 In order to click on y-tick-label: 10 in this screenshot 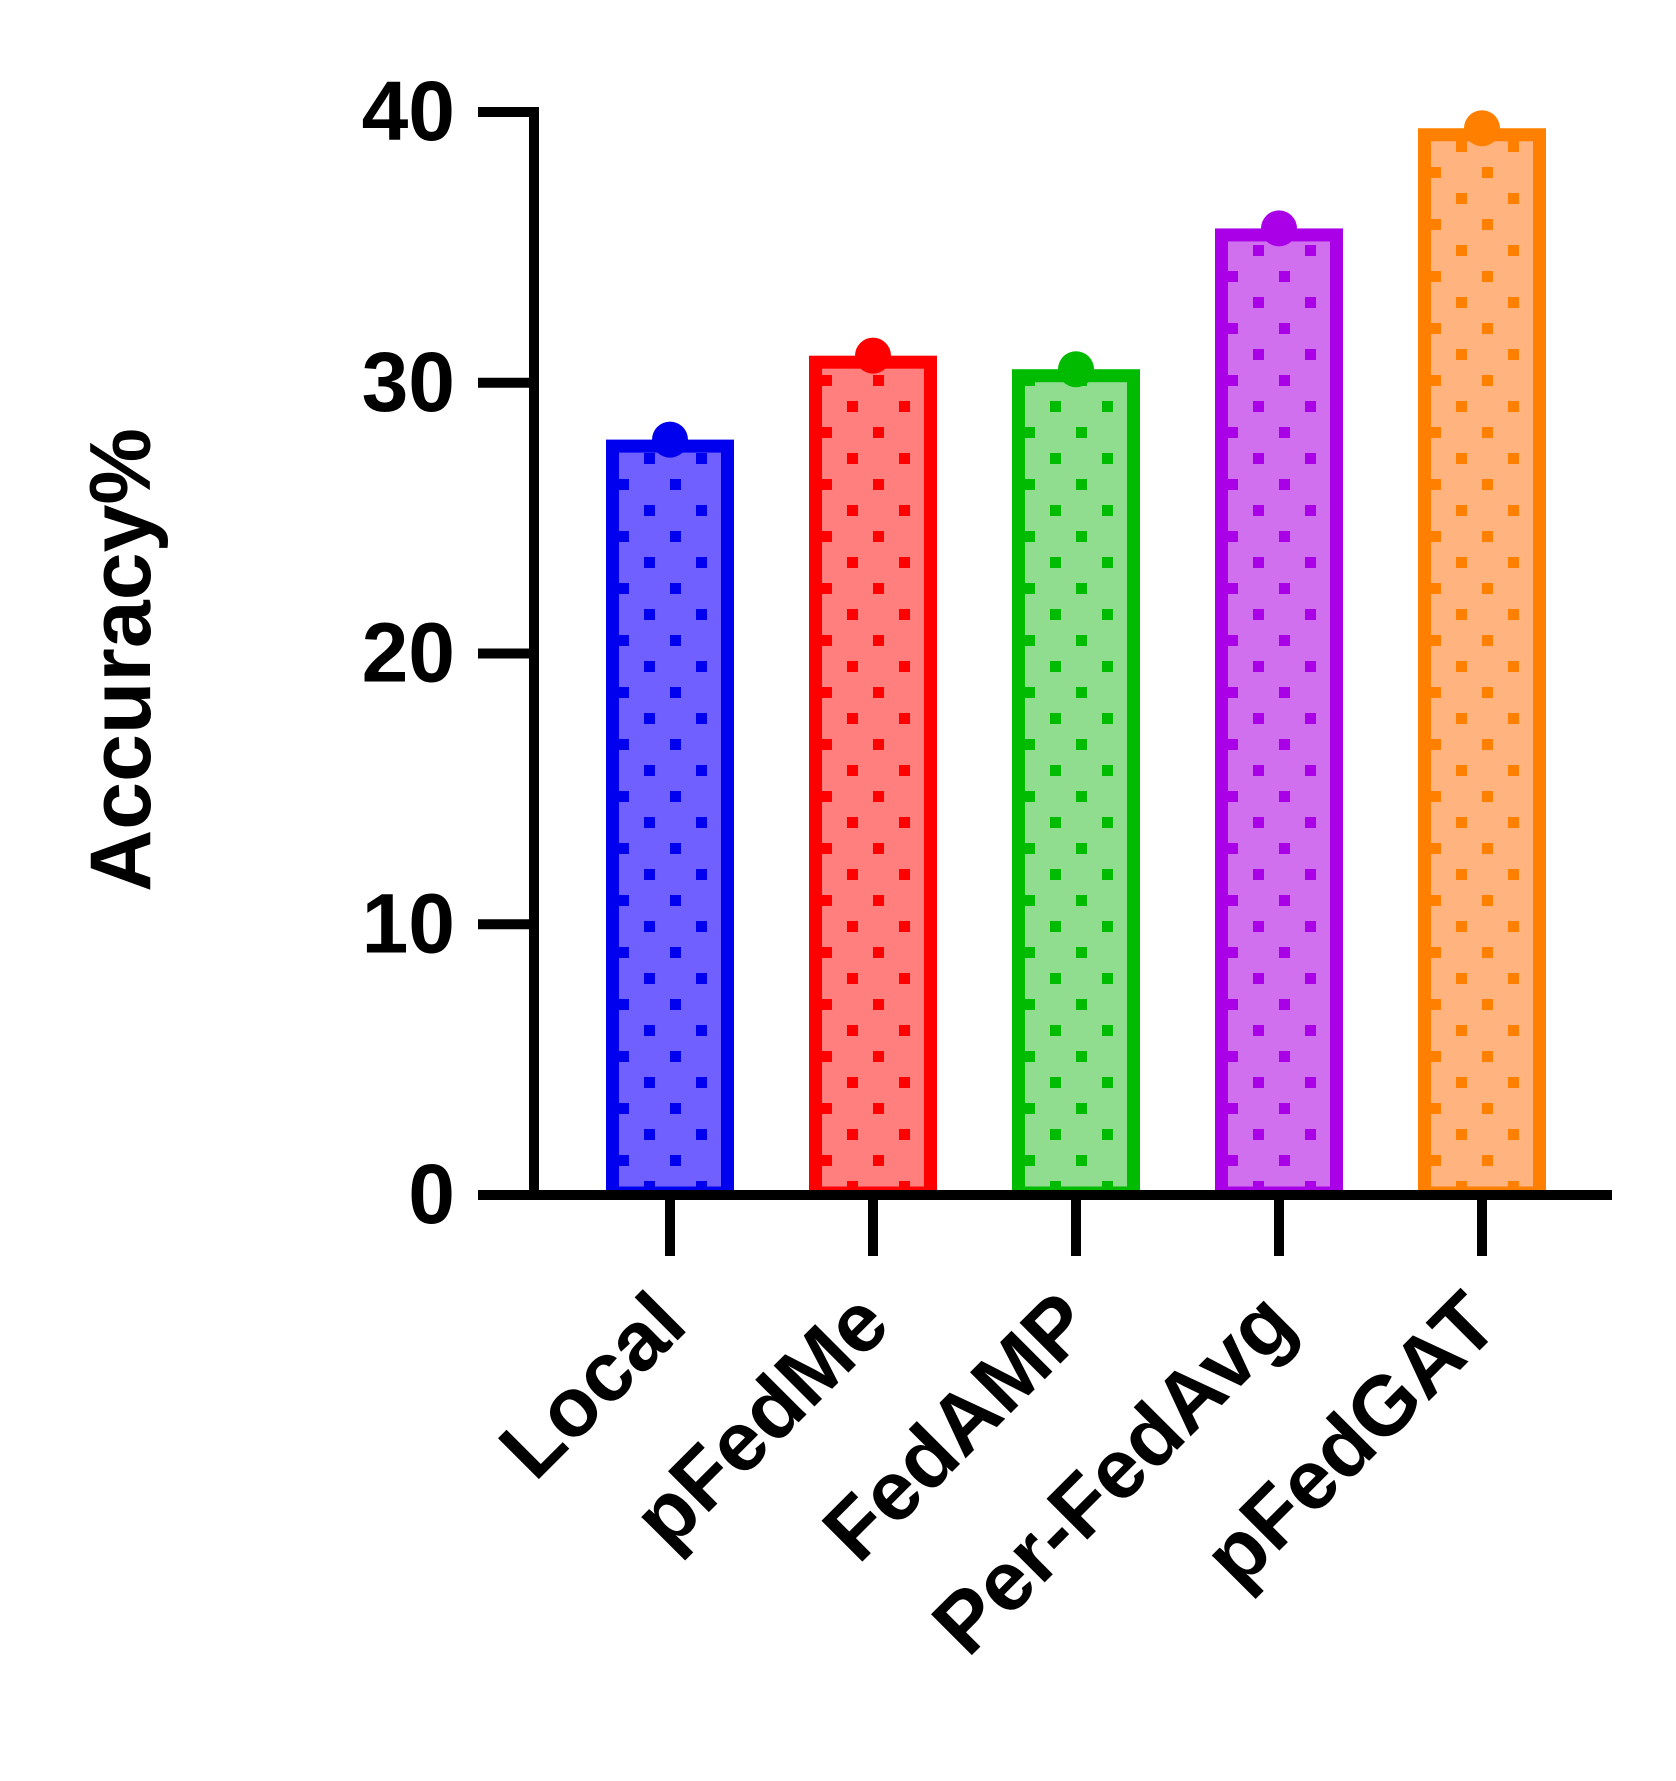, I will do `click(408, 923)`.